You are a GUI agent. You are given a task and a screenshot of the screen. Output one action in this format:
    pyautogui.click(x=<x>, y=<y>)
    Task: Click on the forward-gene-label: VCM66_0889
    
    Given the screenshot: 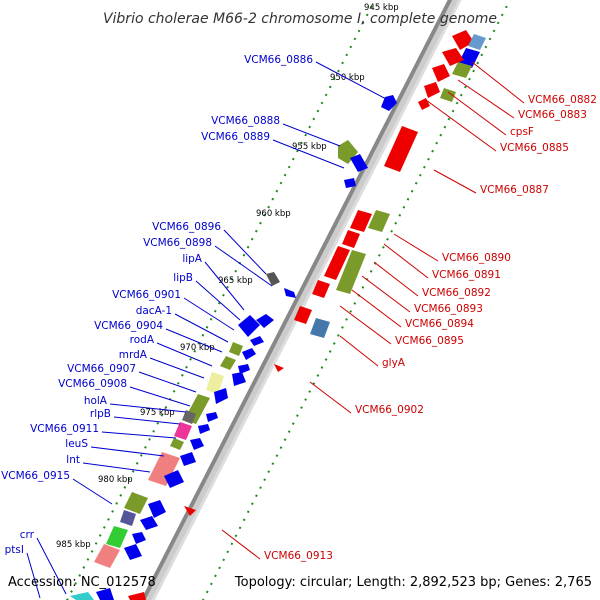 What is the action you would take?
    pyautogui.click(x=235, y=137)
    